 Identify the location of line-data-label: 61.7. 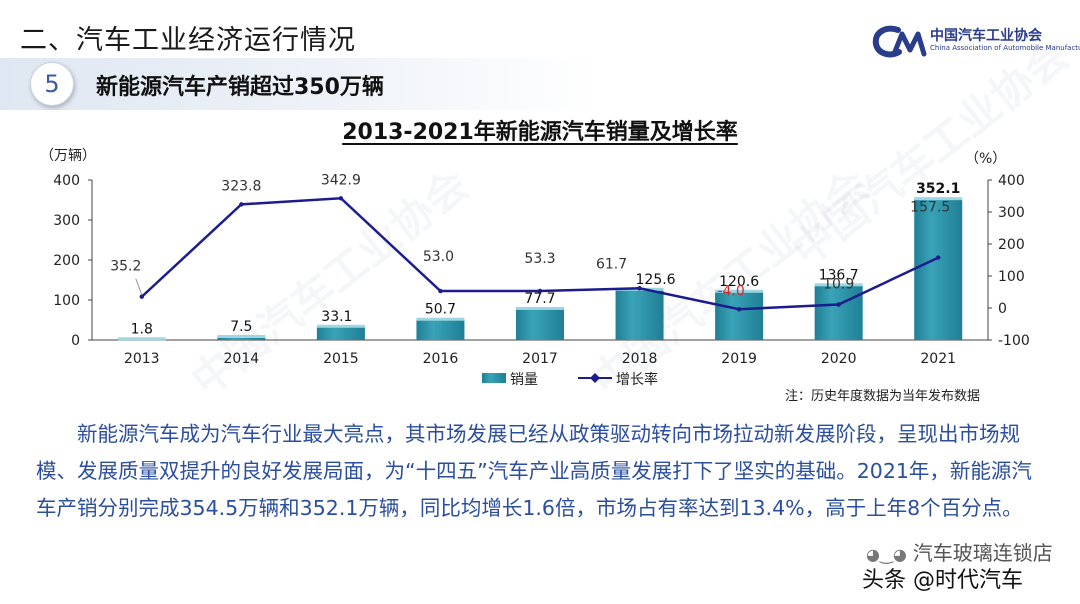
(611, 264).